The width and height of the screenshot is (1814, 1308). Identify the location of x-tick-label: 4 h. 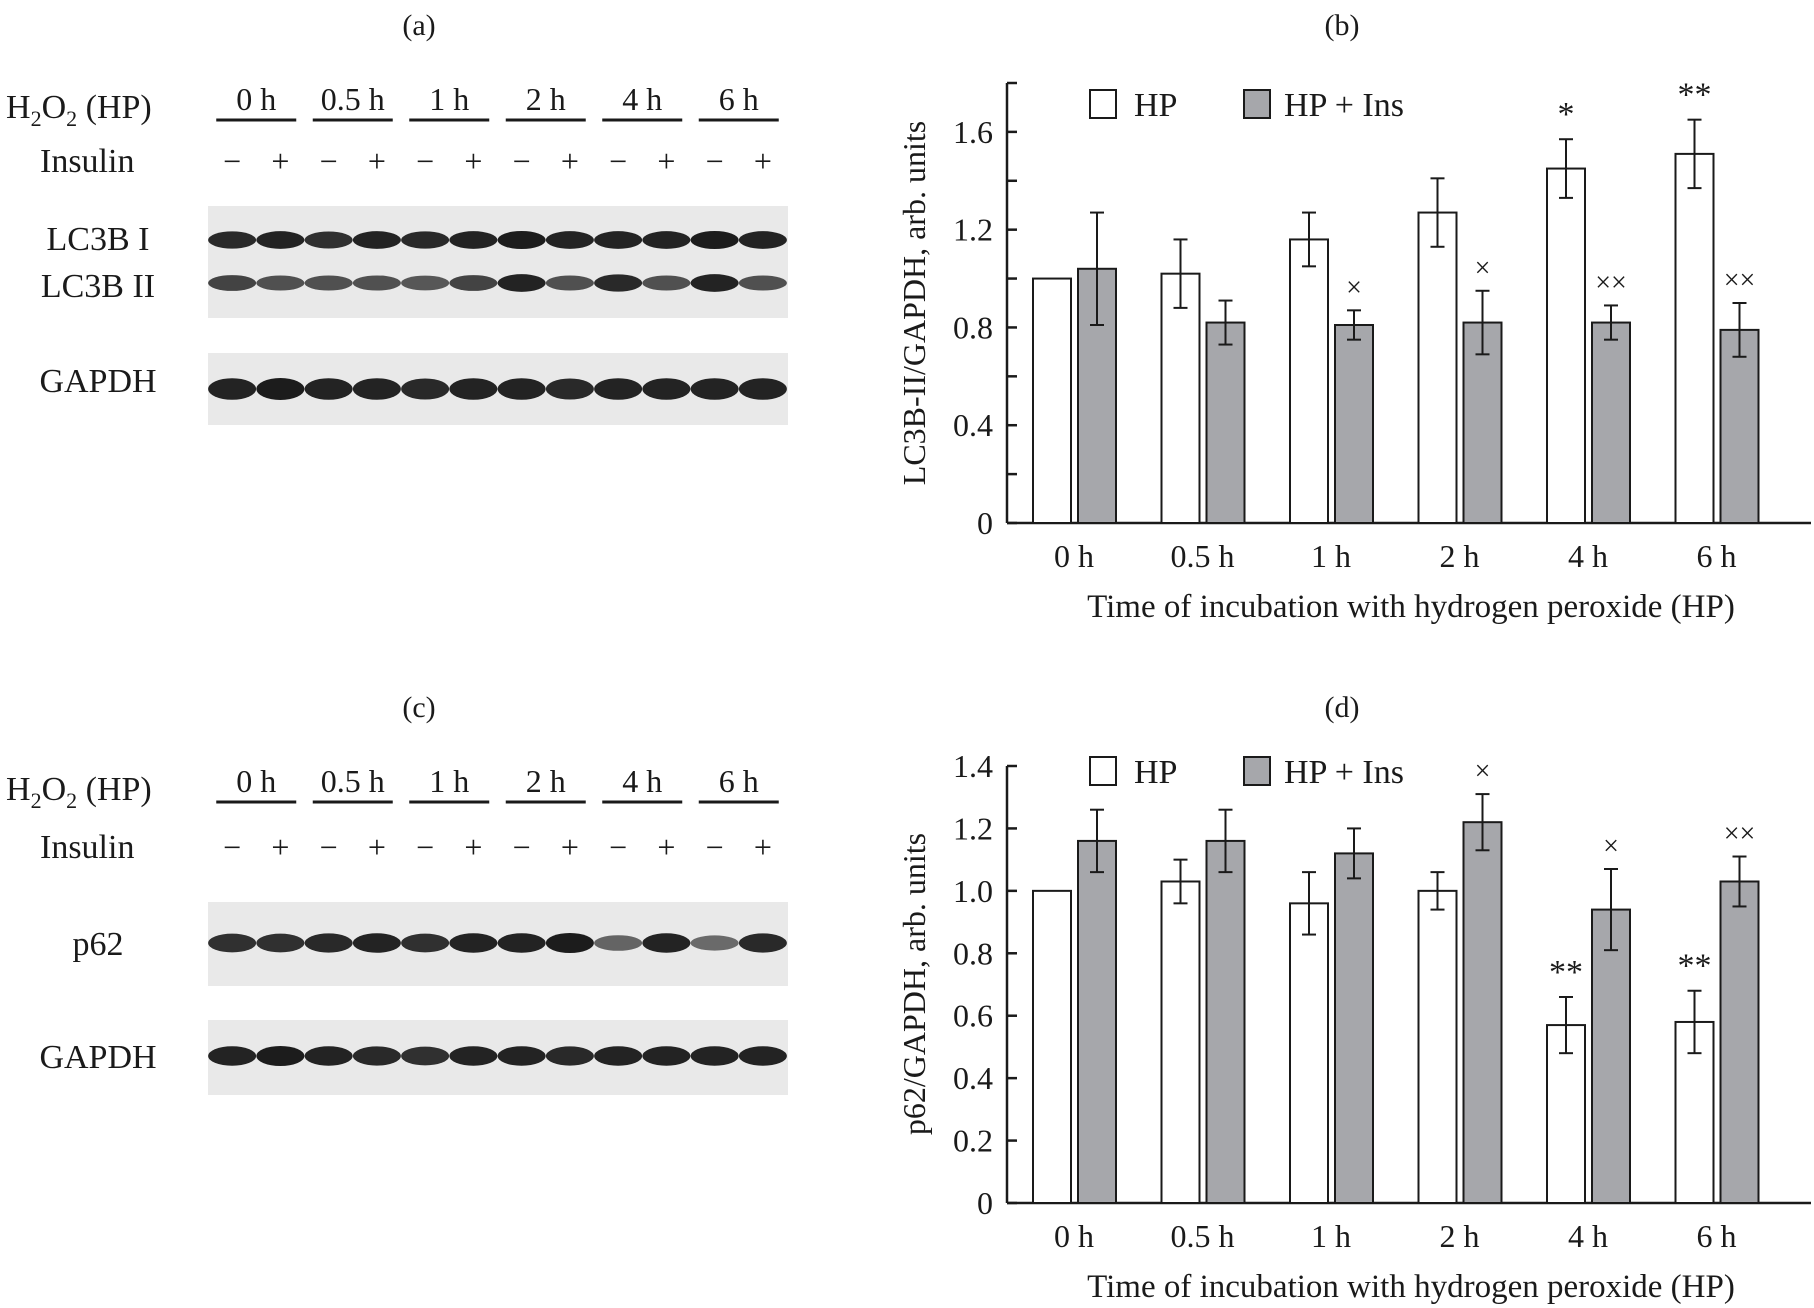
(1588, 1236).